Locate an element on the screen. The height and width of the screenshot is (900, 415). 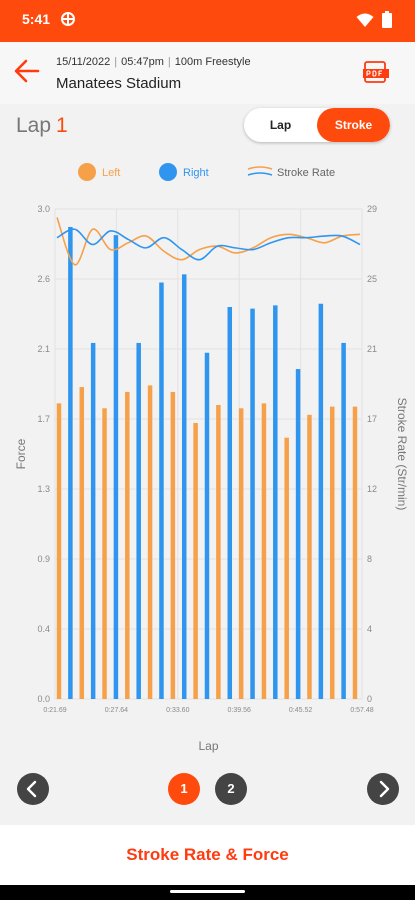
battery-icon is located at coordinates (387, 19).